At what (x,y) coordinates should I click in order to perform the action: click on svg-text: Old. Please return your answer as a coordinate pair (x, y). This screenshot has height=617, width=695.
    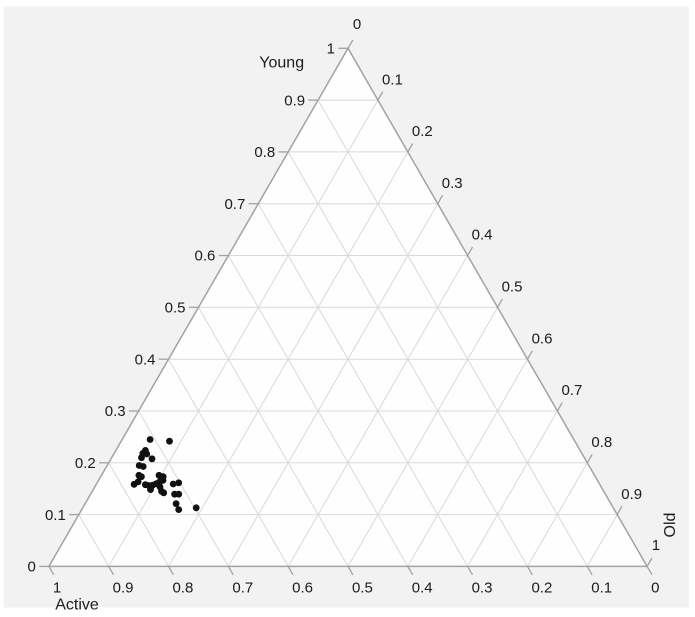
    Looking at the image, I should click on (670, 525).